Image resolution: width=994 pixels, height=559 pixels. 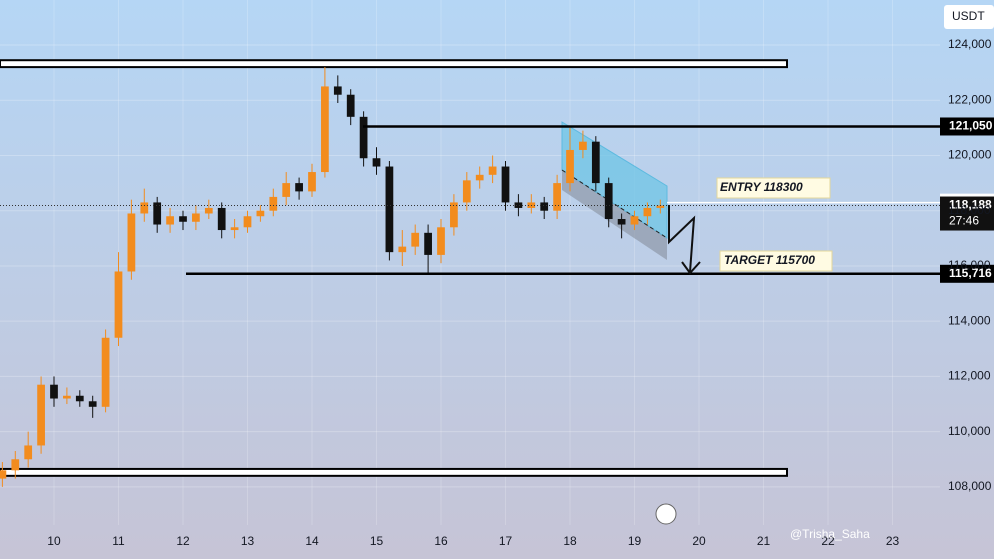 I want to click on currency: USDT, so click(x=968, y=16).